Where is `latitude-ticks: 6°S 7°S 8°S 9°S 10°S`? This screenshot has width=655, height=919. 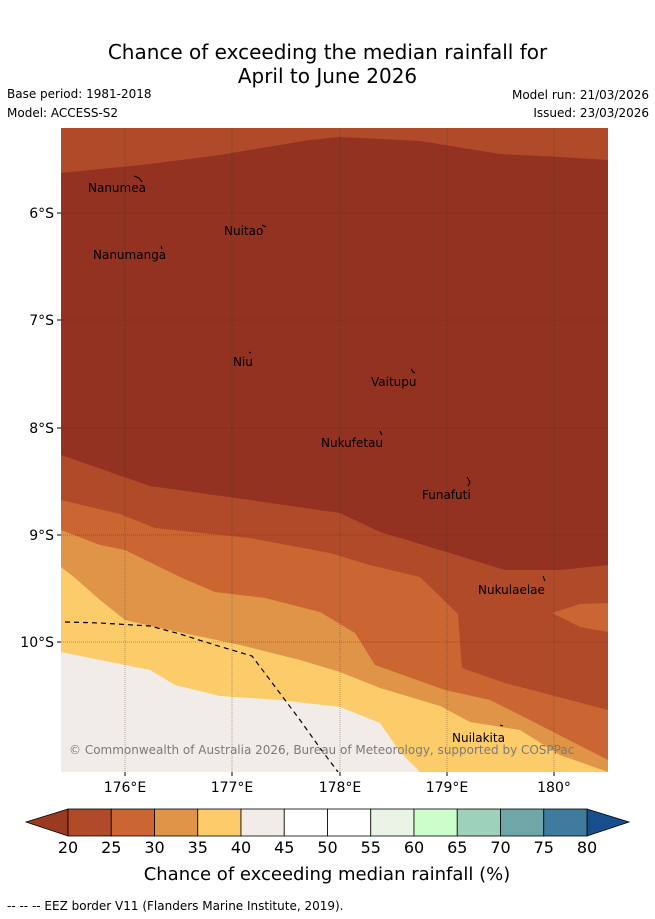
latitude-ticks: 6°S 7°S 8°S 9°S 10°S is located at coordinates (40, 428).